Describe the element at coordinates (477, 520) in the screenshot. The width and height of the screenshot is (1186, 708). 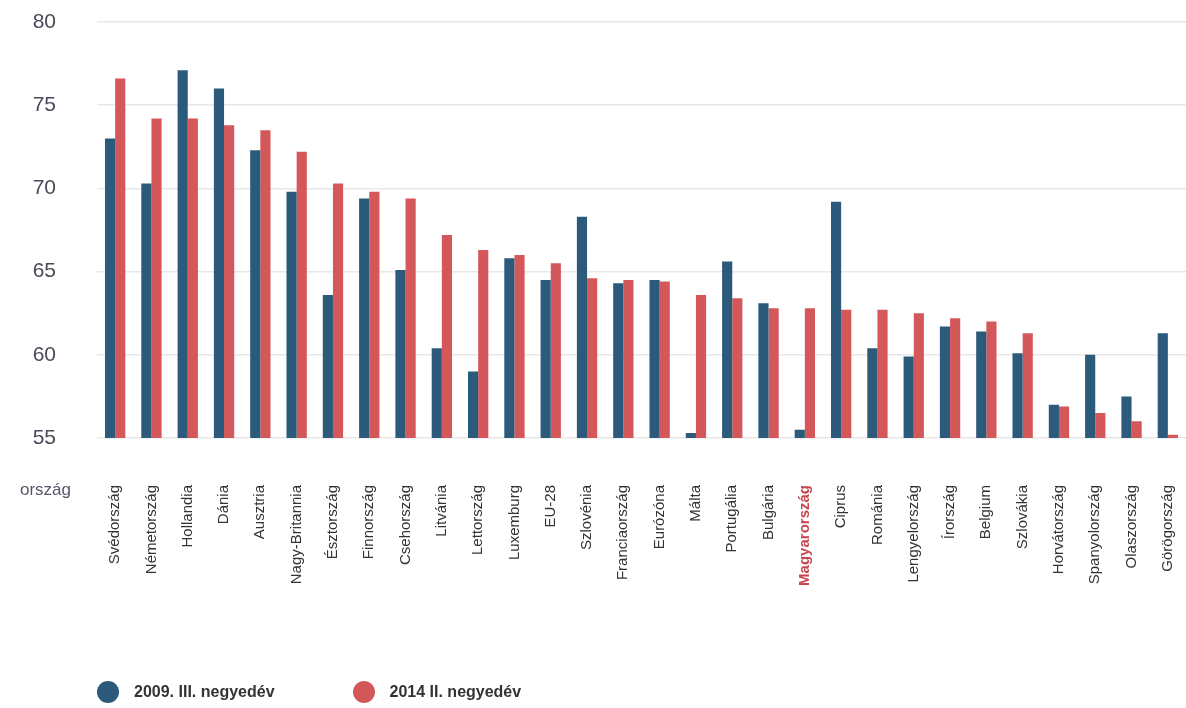
I see `x-tick-label: Lettország` at that location.